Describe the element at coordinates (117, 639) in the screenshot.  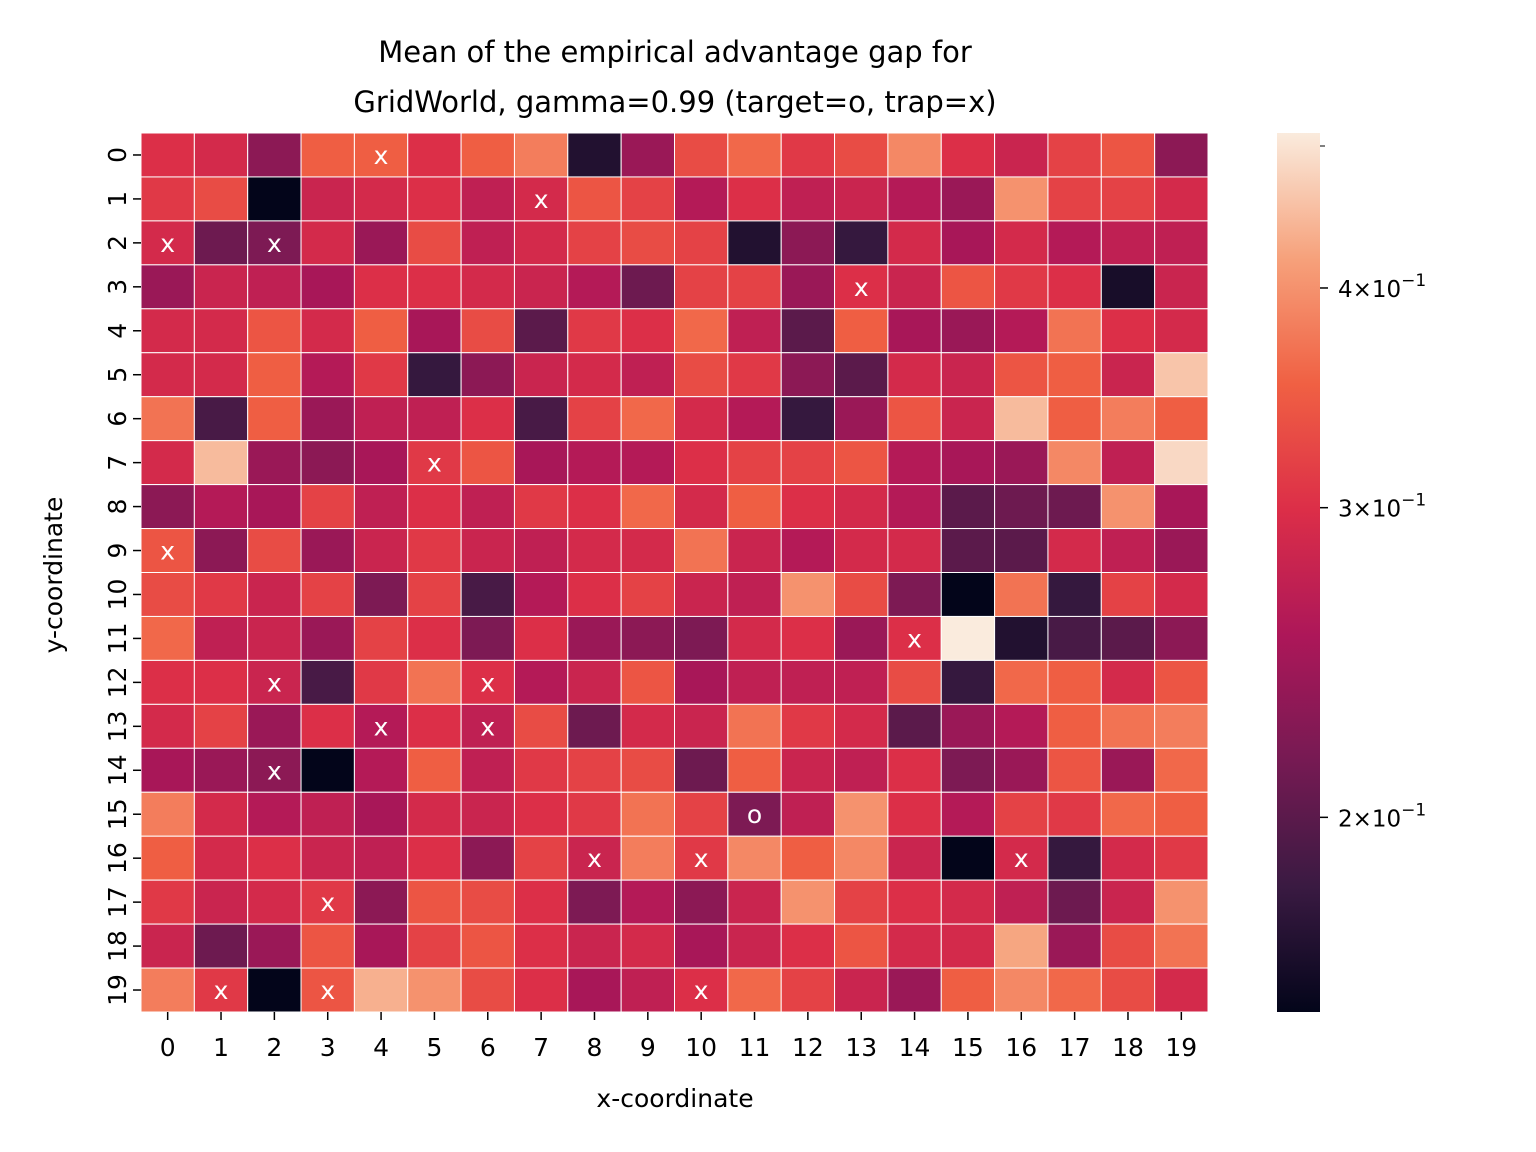
I see `y-tick-label: 11` at that location.